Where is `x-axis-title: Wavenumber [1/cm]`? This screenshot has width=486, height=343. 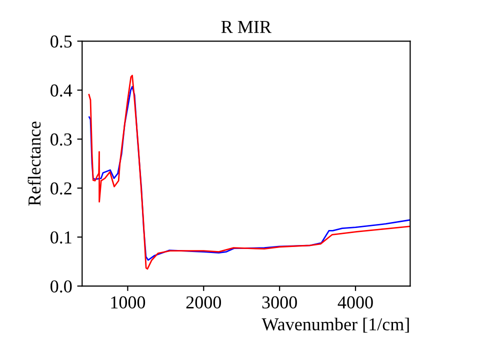
x-axis-title: Wavenumber [1/cm] is located at coordinates (335, 325).